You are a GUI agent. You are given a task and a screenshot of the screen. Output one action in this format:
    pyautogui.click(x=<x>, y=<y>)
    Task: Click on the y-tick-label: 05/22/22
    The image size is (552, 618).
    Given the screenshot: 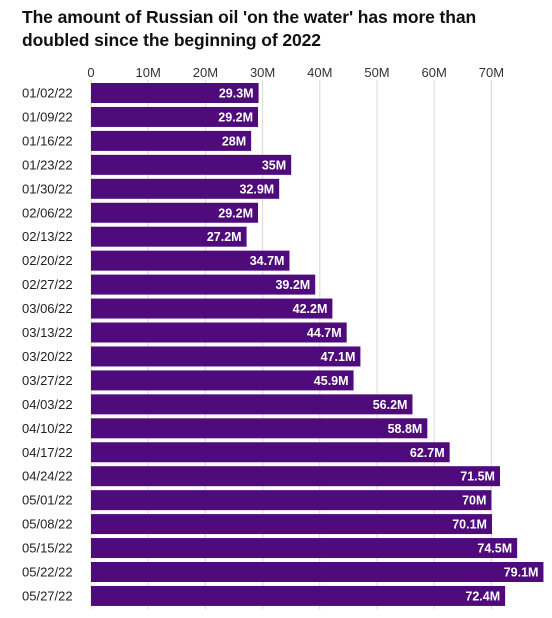 What is the action you would take?
    pyautogui.click(x=47, y=572)
    